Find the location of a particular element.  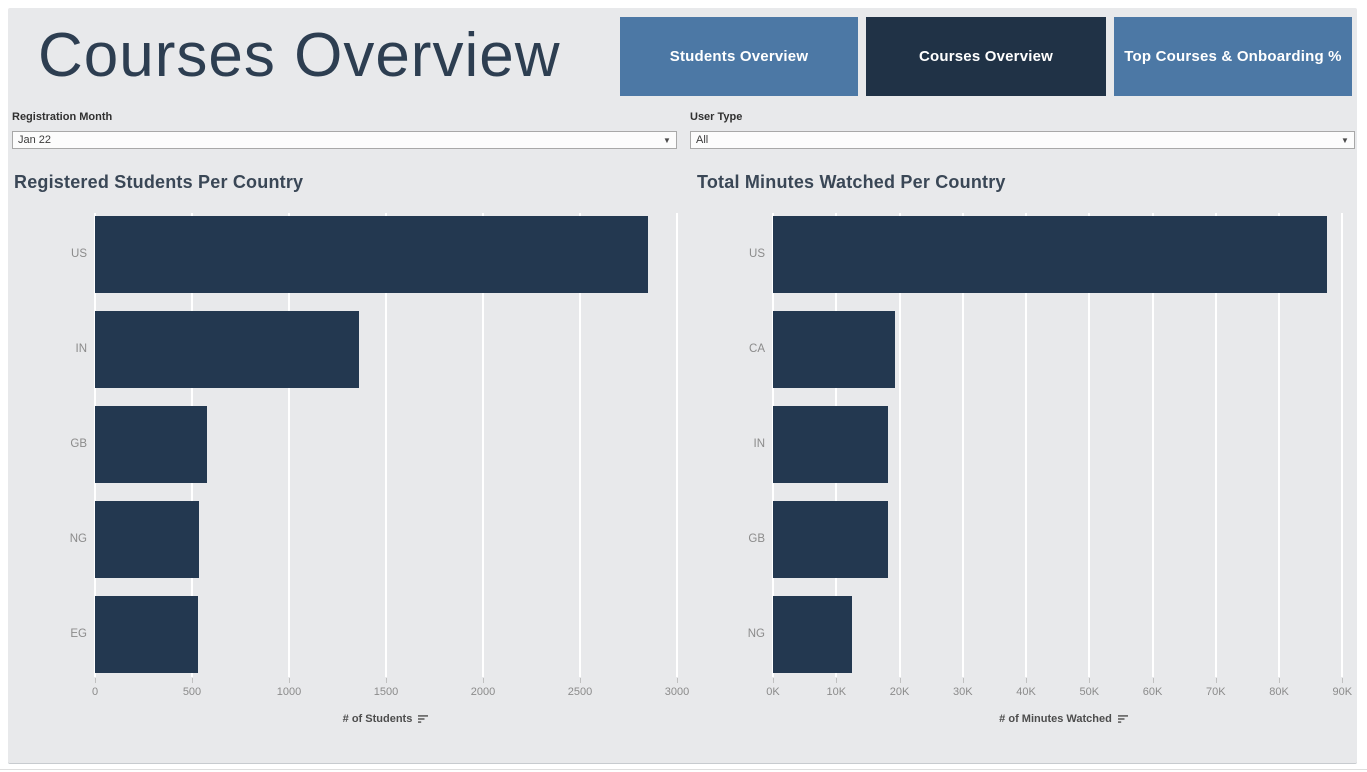

right-chart-title: Total Minutes Watched Per Country is located at coordinates (851, 182).